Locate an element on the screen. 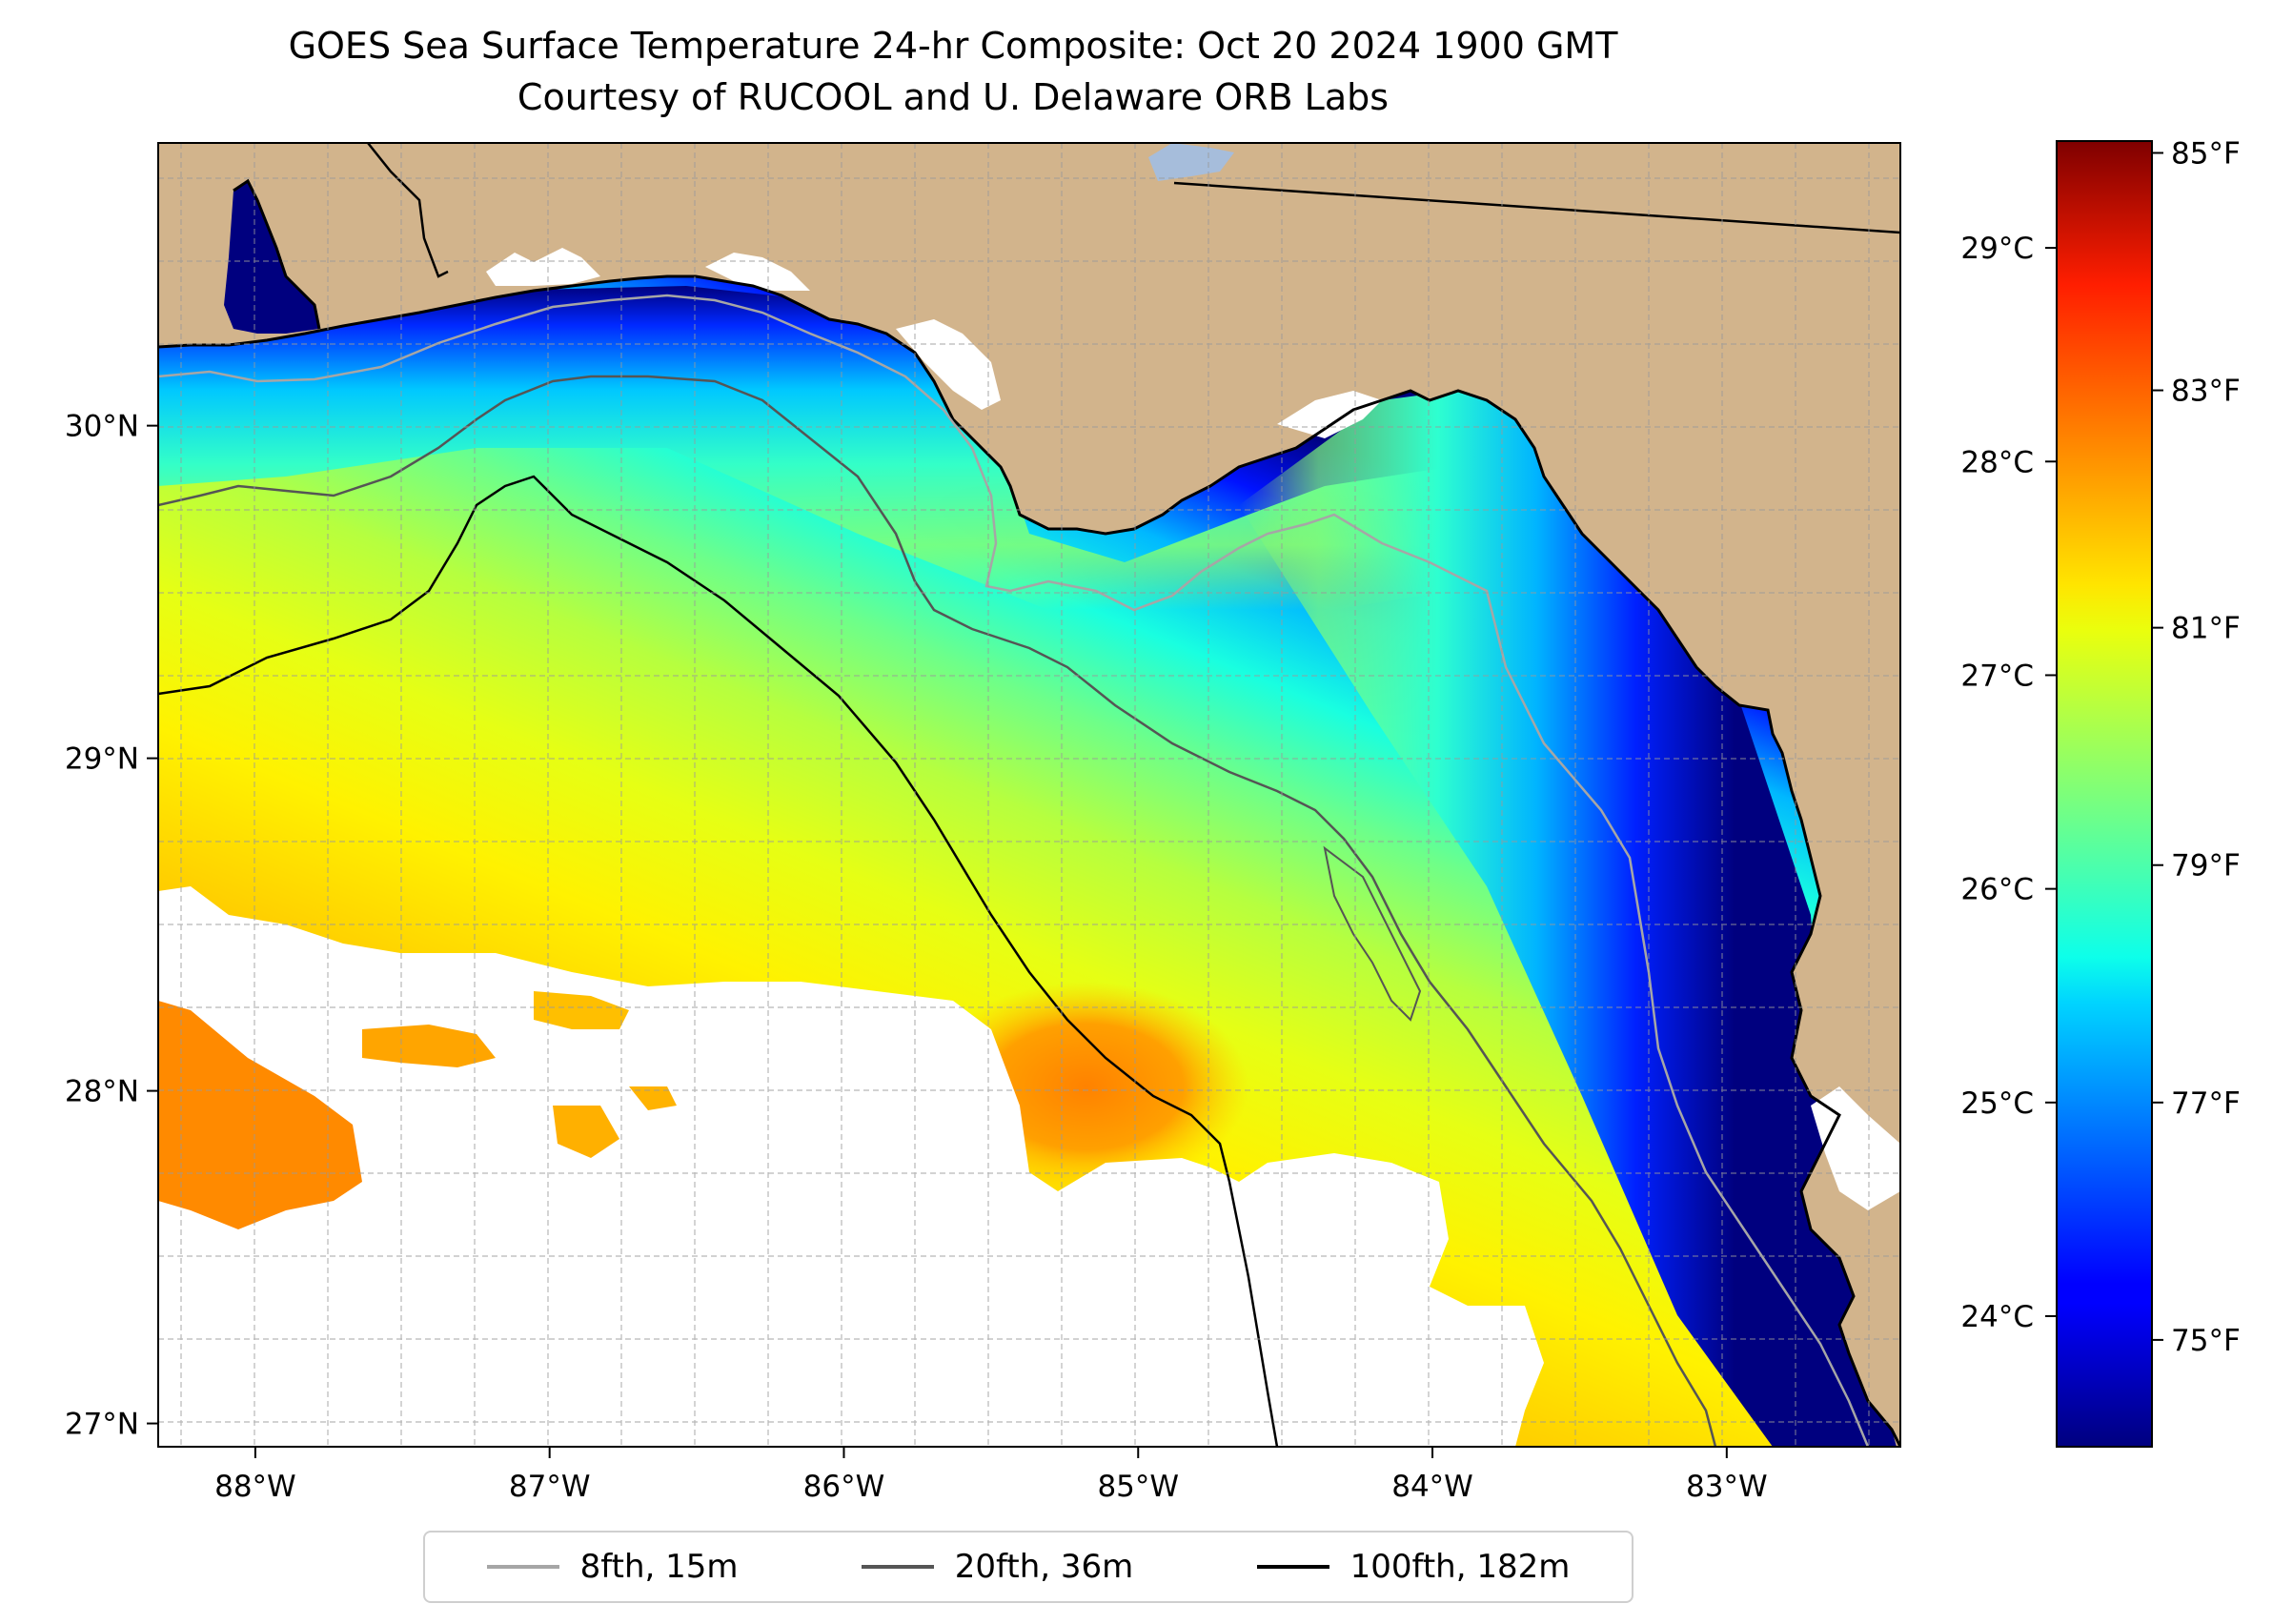 Image resolution: width=2293 pixels, height=1624 pixels. lon-tick-label: 84°W is located at coordinates (1432, 1487).